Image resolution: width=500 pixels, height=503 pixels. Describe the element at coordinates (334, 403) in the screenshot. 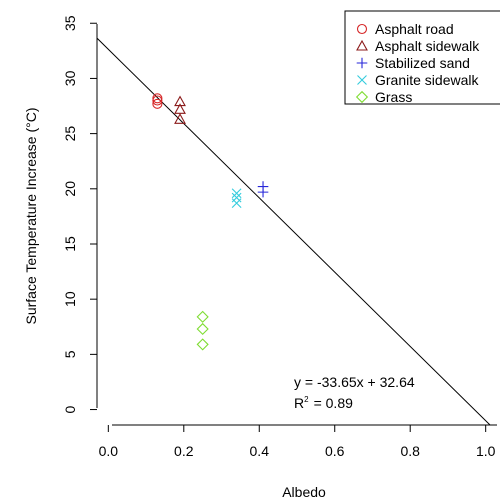

I see `r-squared-value: = 0.89` at that location.